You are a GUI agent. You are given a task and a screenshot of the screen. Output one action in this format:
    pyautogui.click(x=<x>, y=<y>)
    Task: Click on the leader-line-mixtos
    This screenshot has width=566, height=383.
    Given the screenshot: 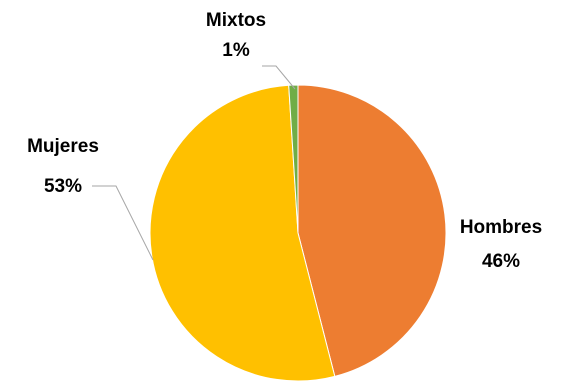 What is the action you would take?
    pyautogui.click(x=279, y=77)
    